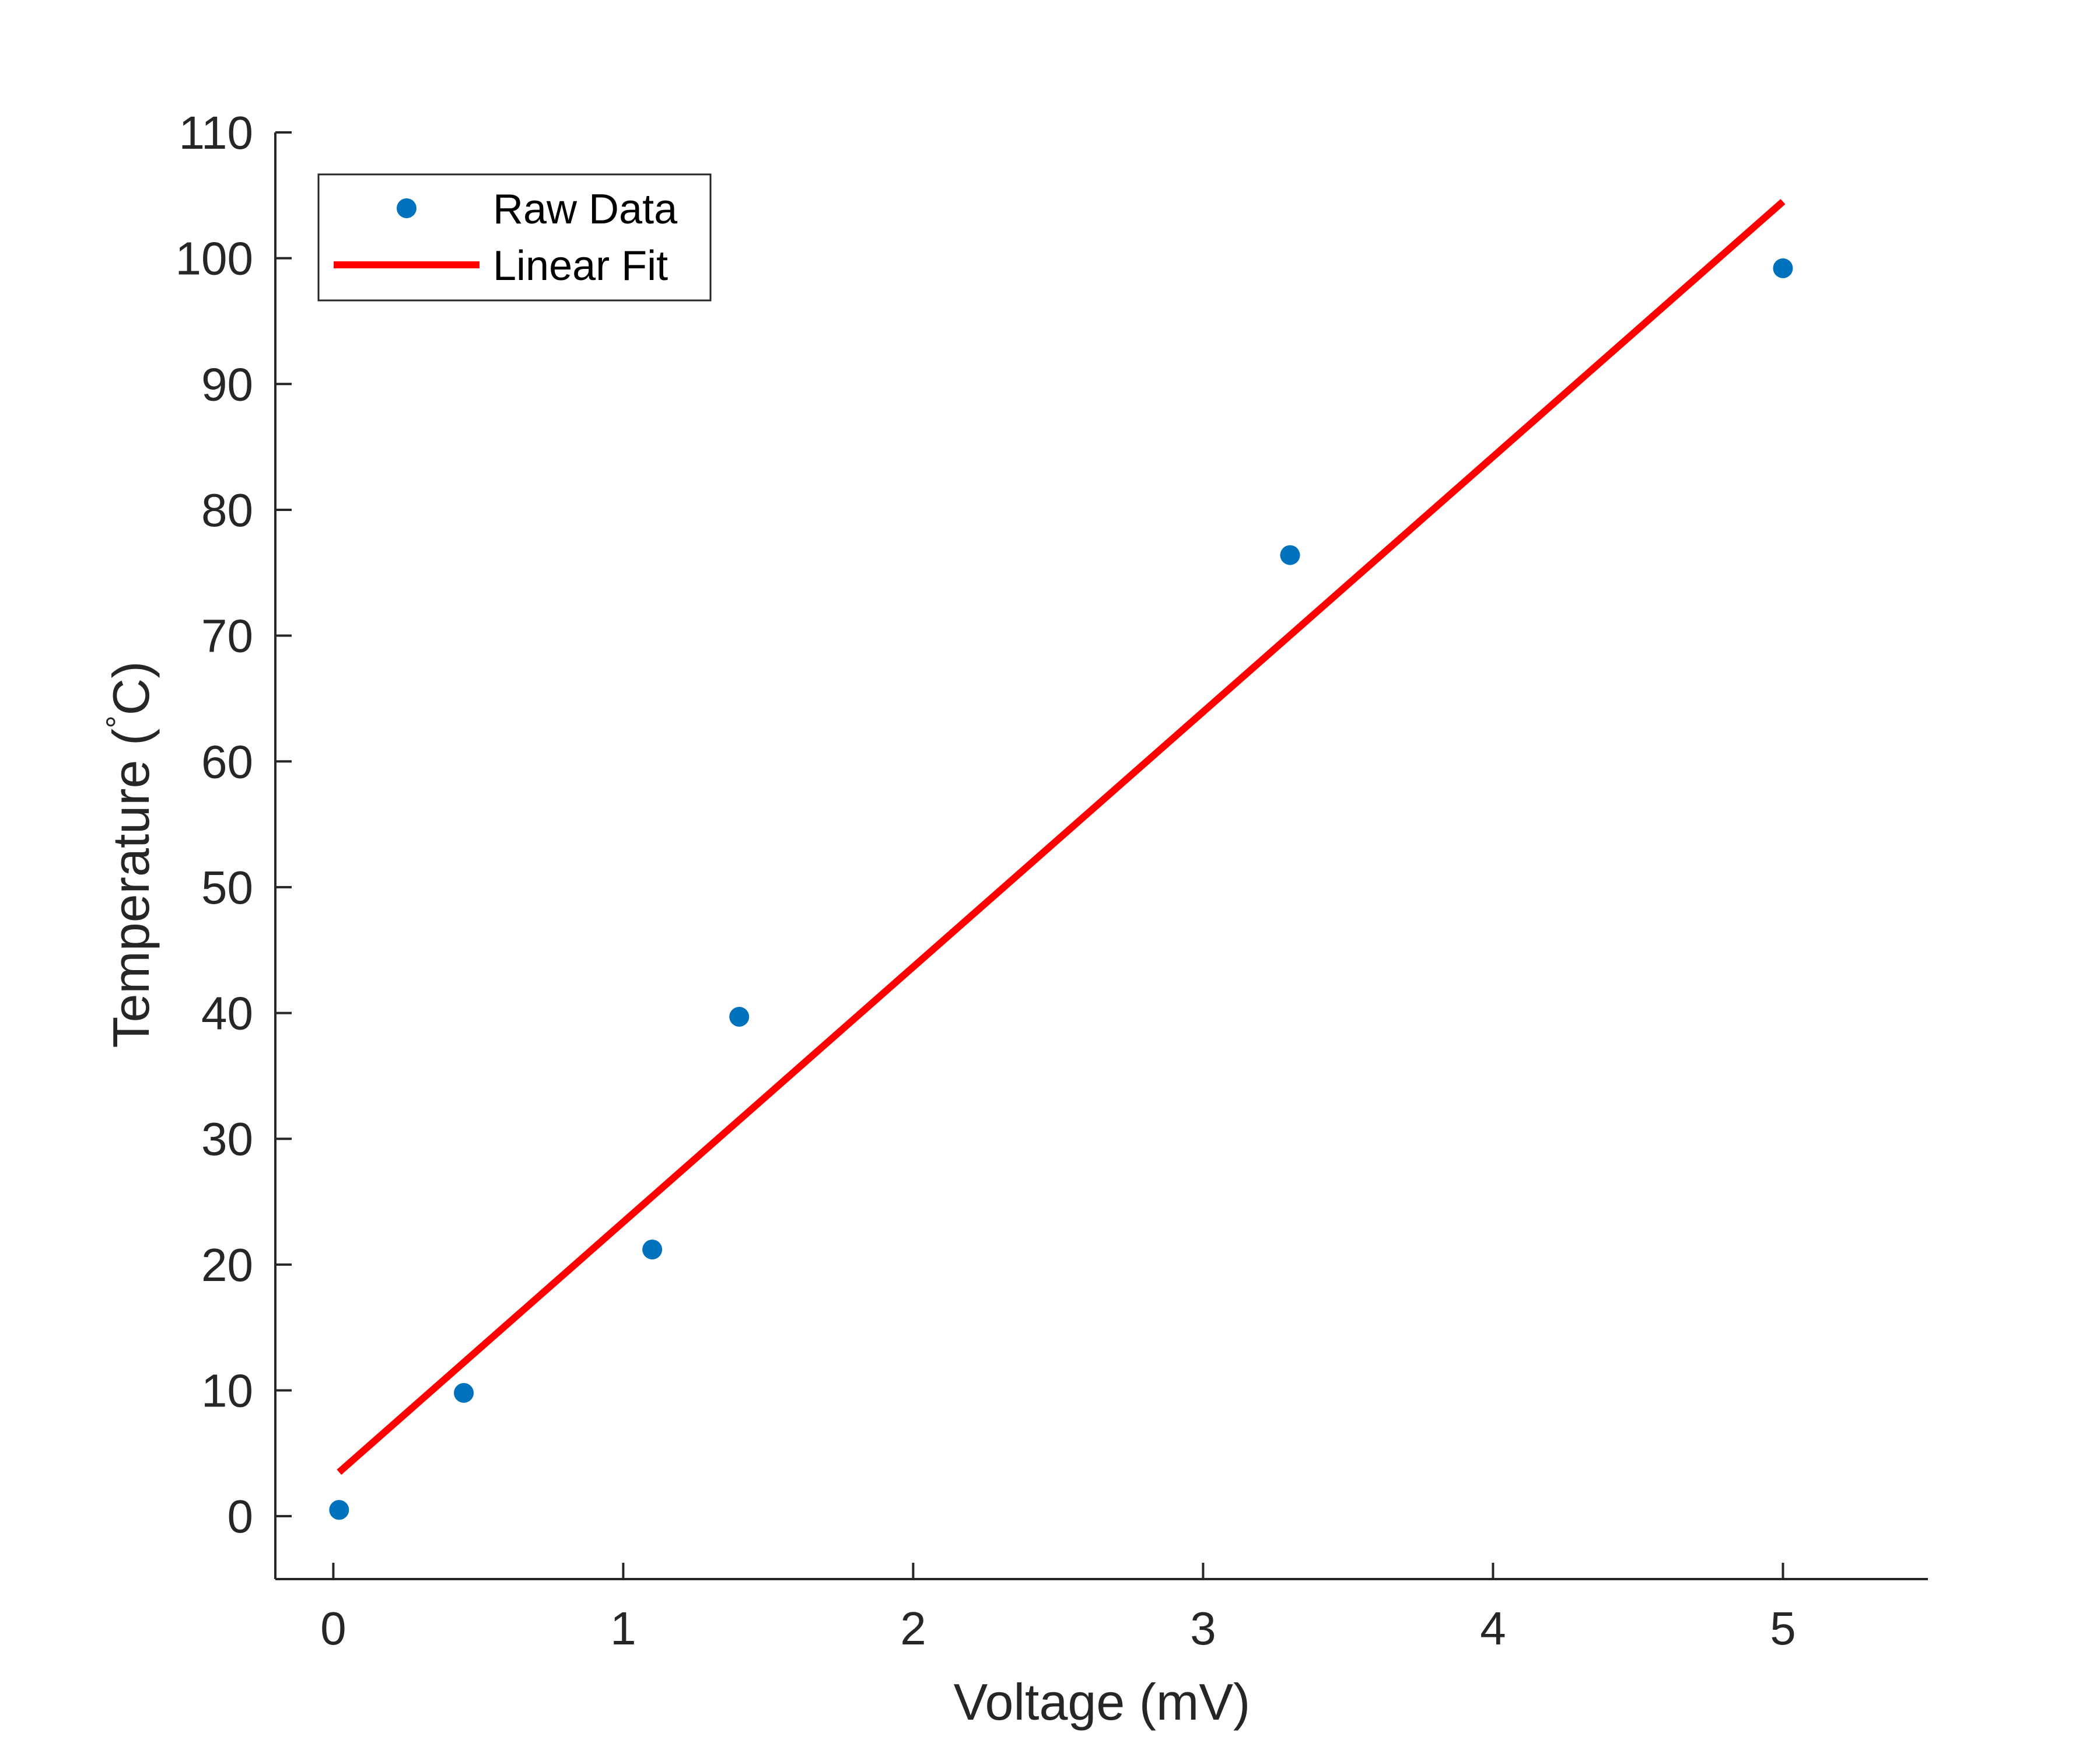 This screenshot has height=1750, width=2100. Describe the element at coordinates (1493, 1628) in the screenshot. I see `x-tick-label: 4` at that location.